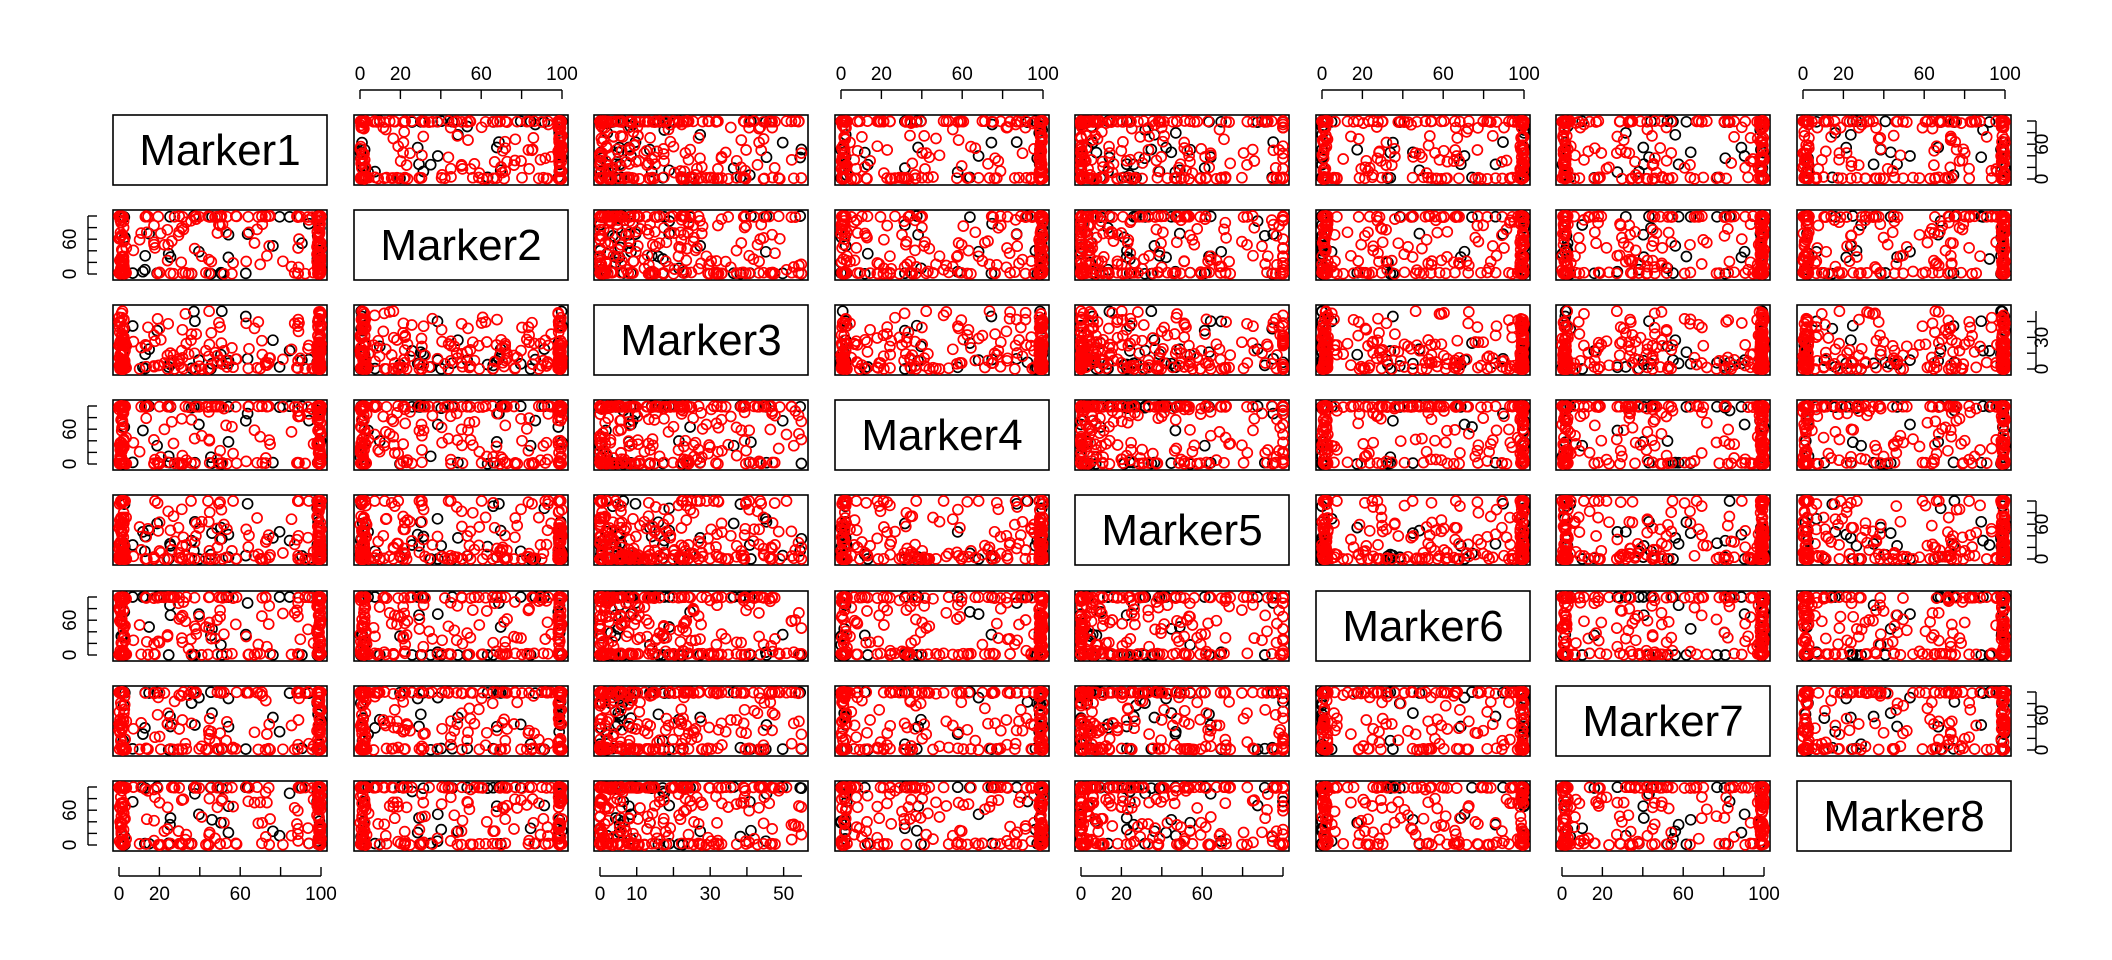  I want to click on diagonal-label-marker4: Marker4, so click(941, 435).